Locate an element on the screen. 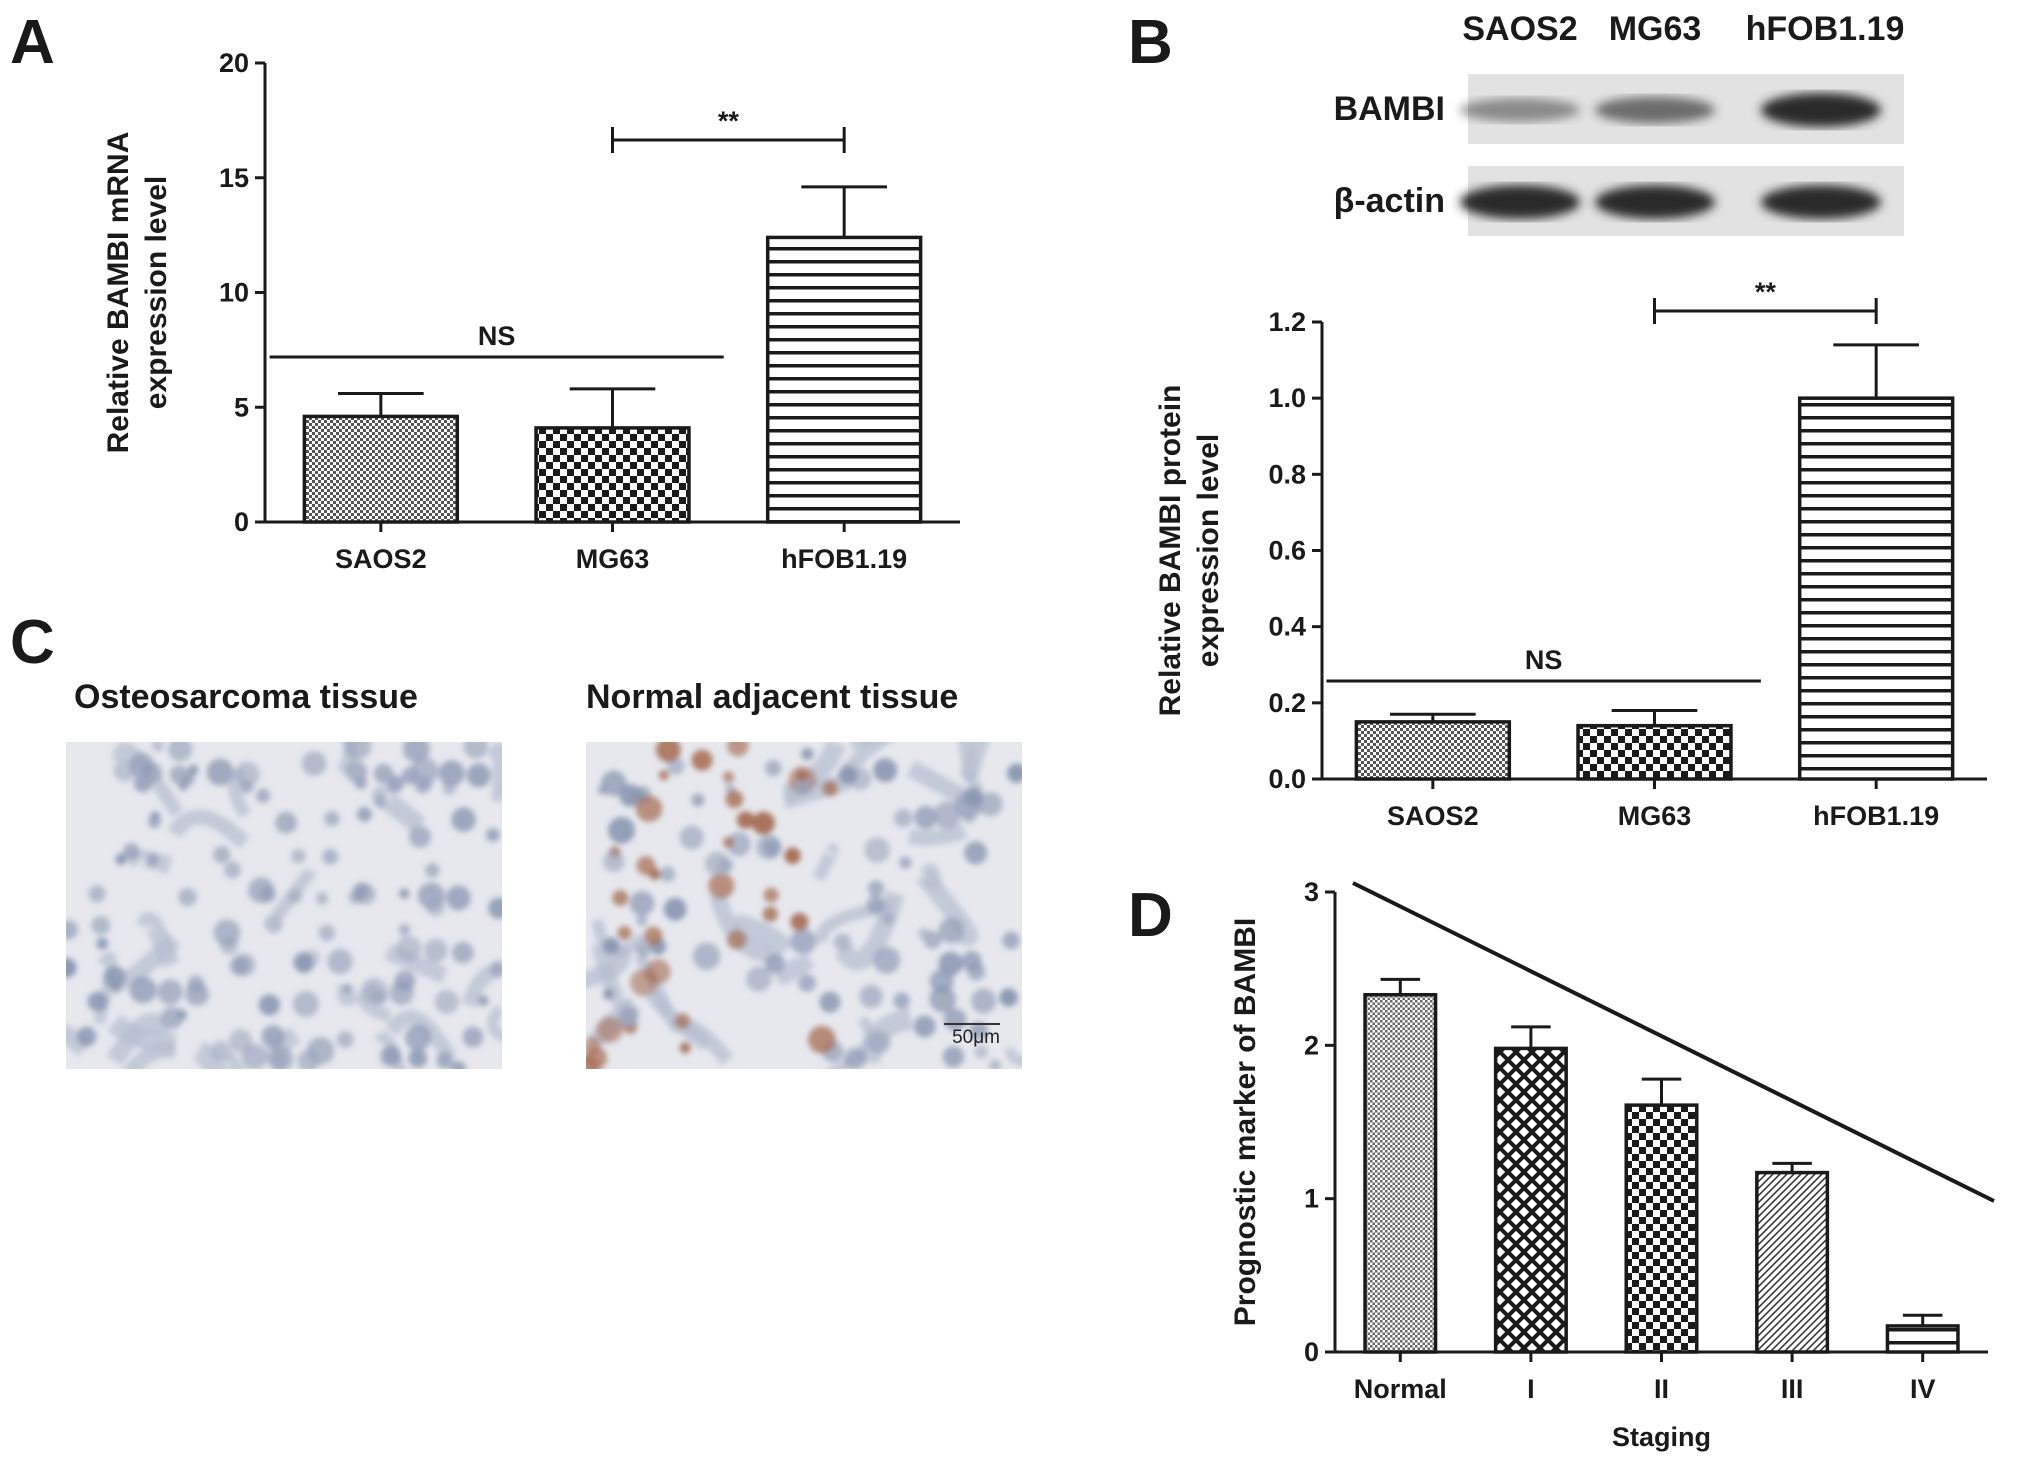  bar-normal is located at coordinates (1400, 1173).